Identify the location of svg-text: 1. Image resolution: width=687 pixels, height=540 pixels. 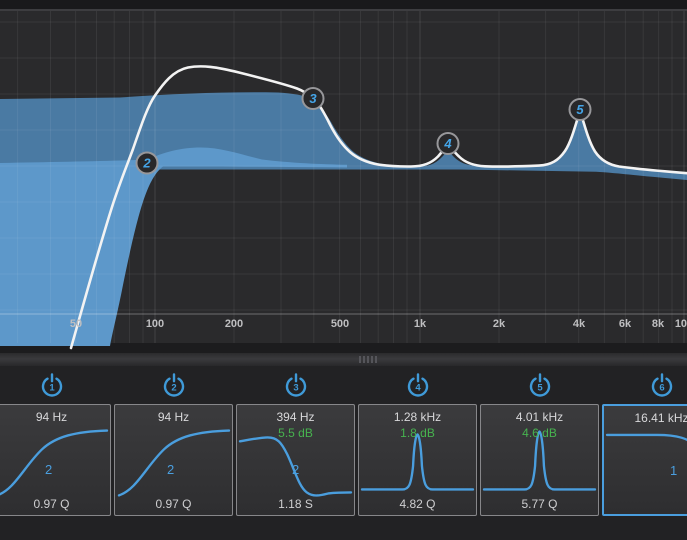
(52, 388).